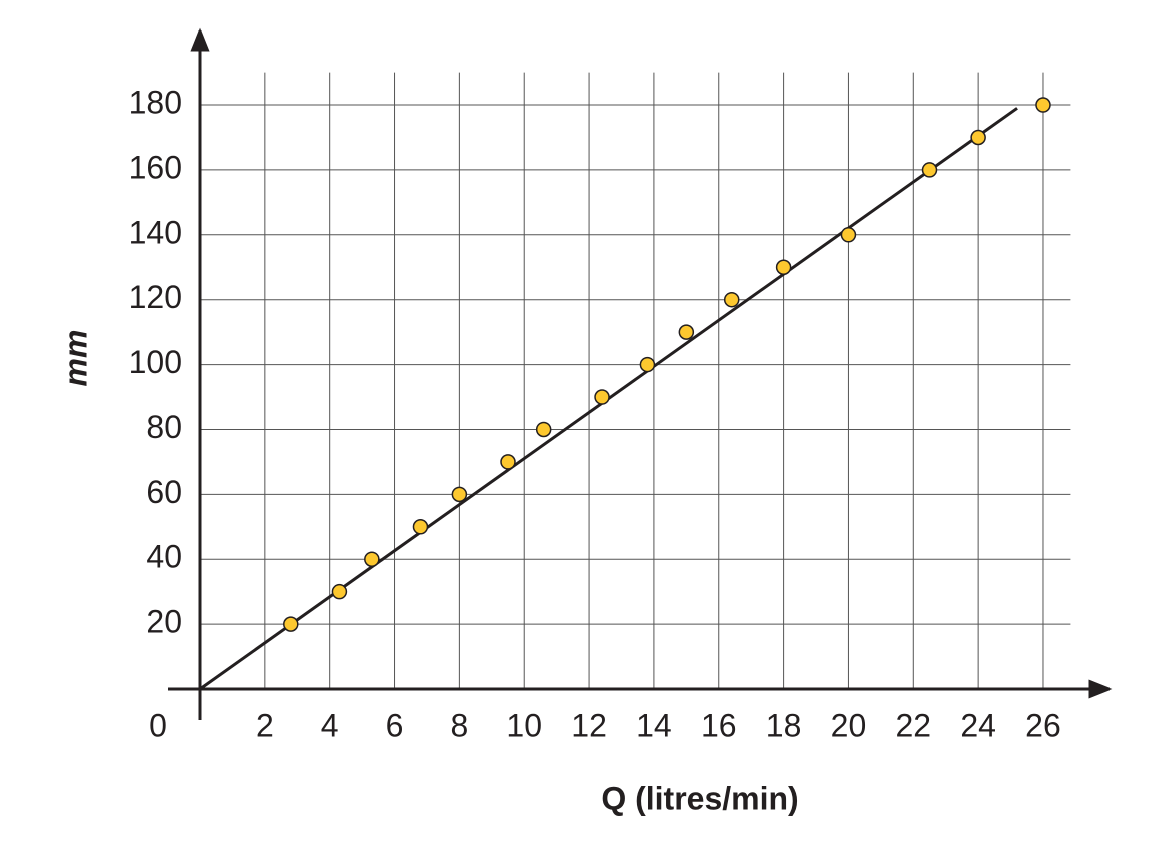  What do you see at coordinates (158, 725) in the screenshot?
I see `x-tick-label: 0` at bounding box center [158, 725].